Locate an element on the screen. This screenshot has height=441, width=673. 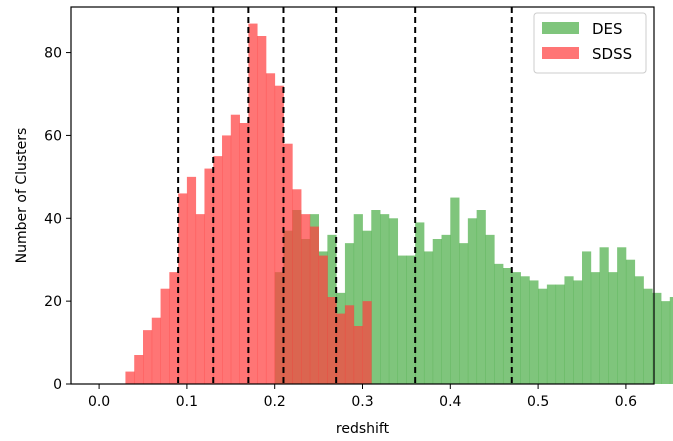
x-axis-ticks: 0.0 0.1 0.2 0.3 0.4 0.5 0.6 is located at coordinates (362, 397).